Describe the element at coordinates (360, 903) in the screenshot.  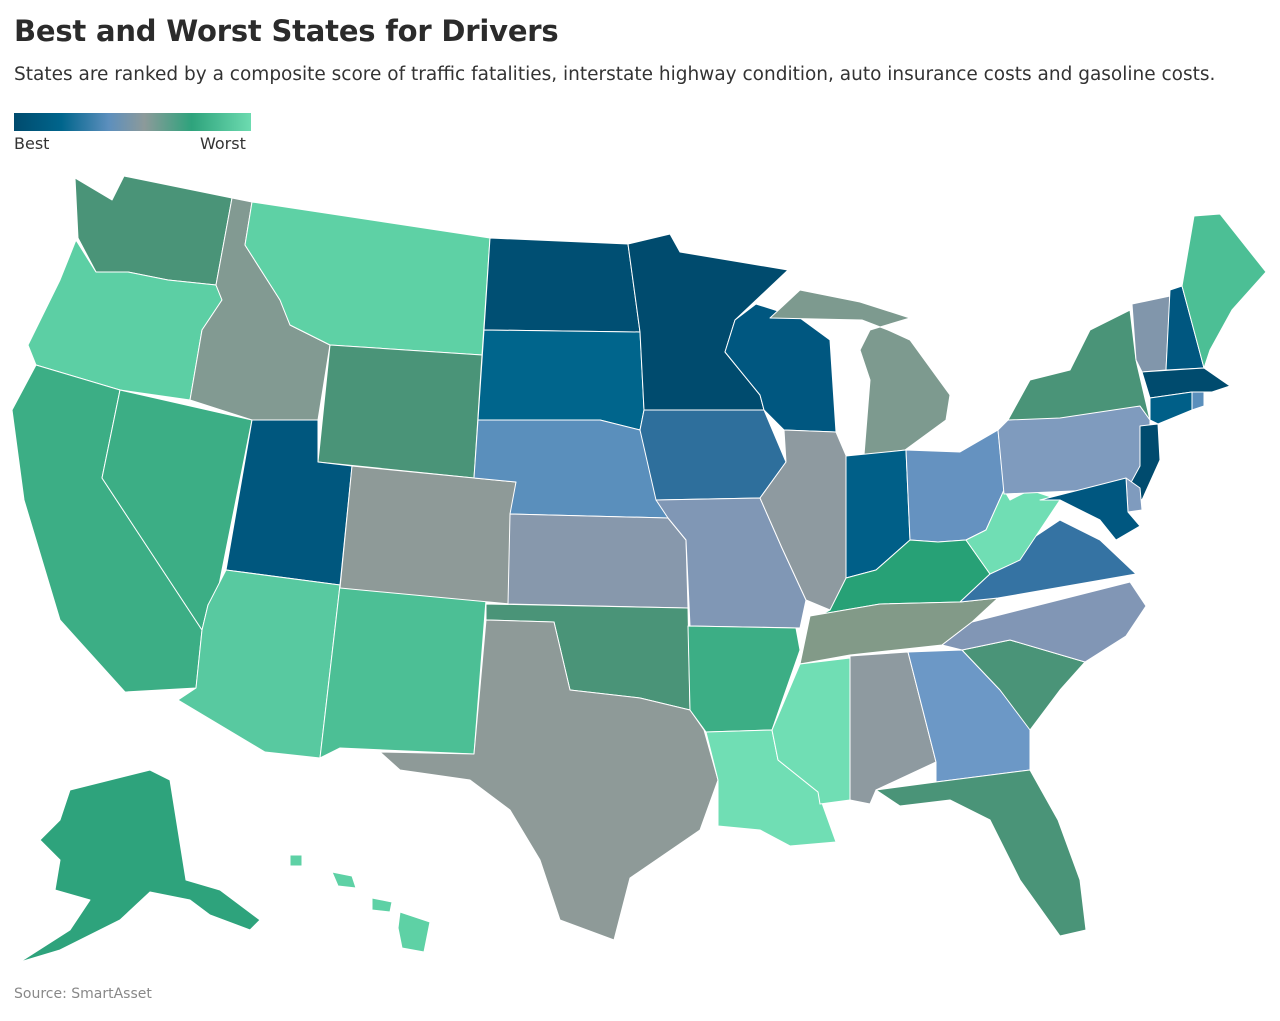
I see `state-hi` at that location.